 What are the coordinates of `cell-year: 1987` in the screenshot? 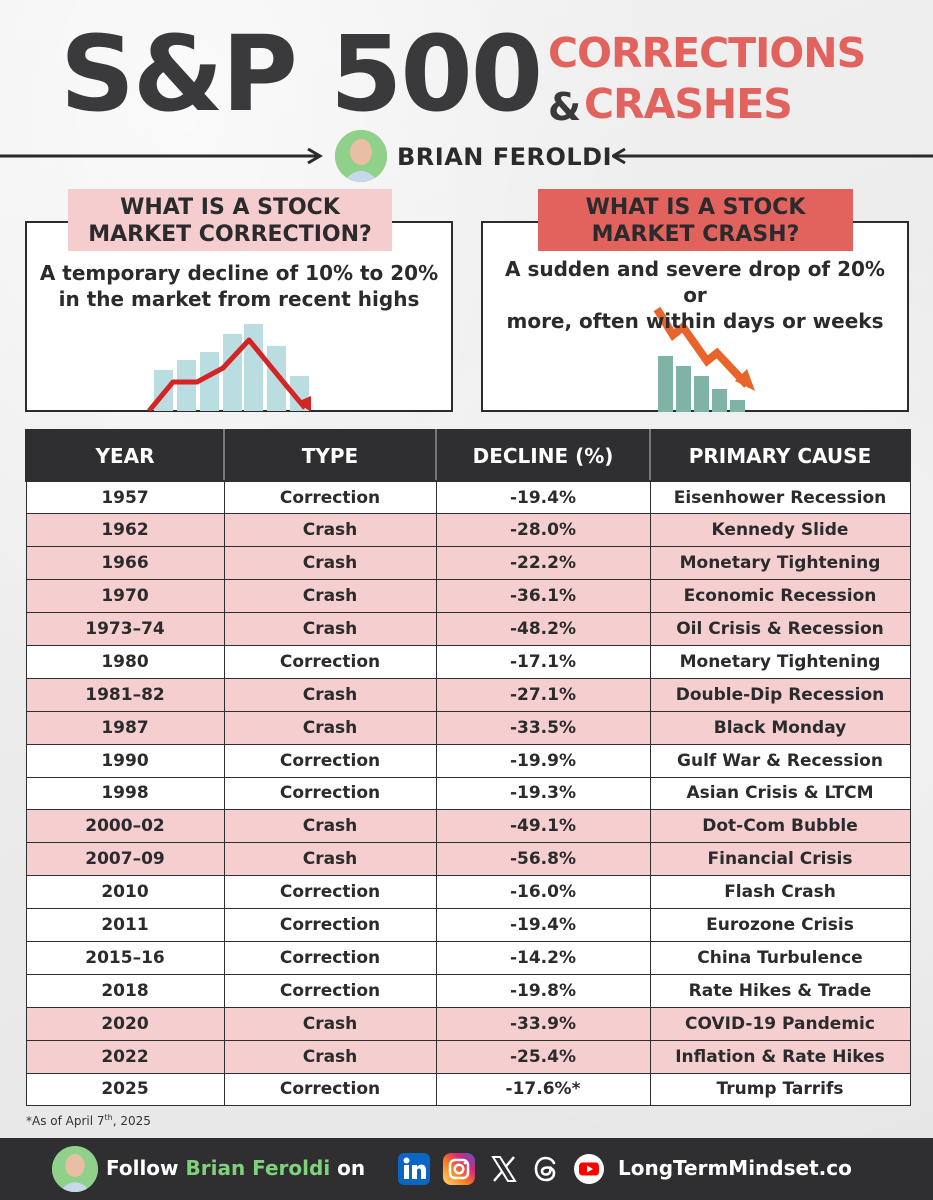 It's located at (125, 727).